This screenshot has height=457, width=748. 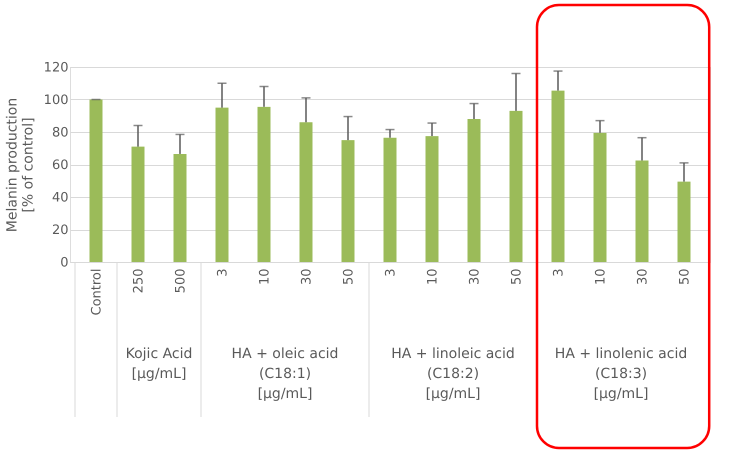 What do you see at coordinates (56, 68) in the screenshot?
I see `y-tick-label: 120` at bounding box center [56, 68].